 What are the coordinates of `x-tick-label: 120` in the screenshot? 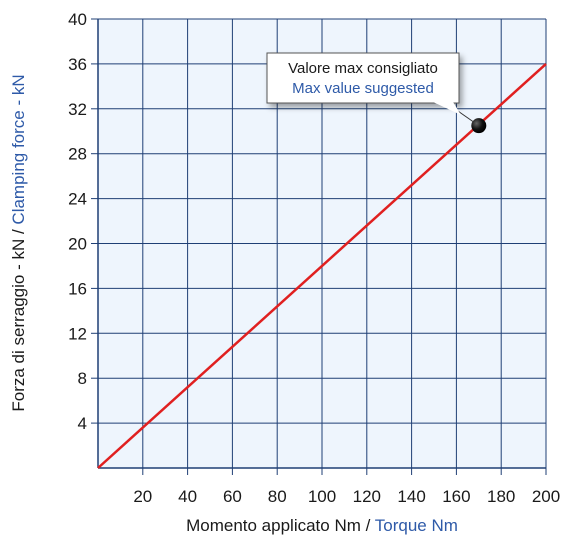 It's located at (367, 496).